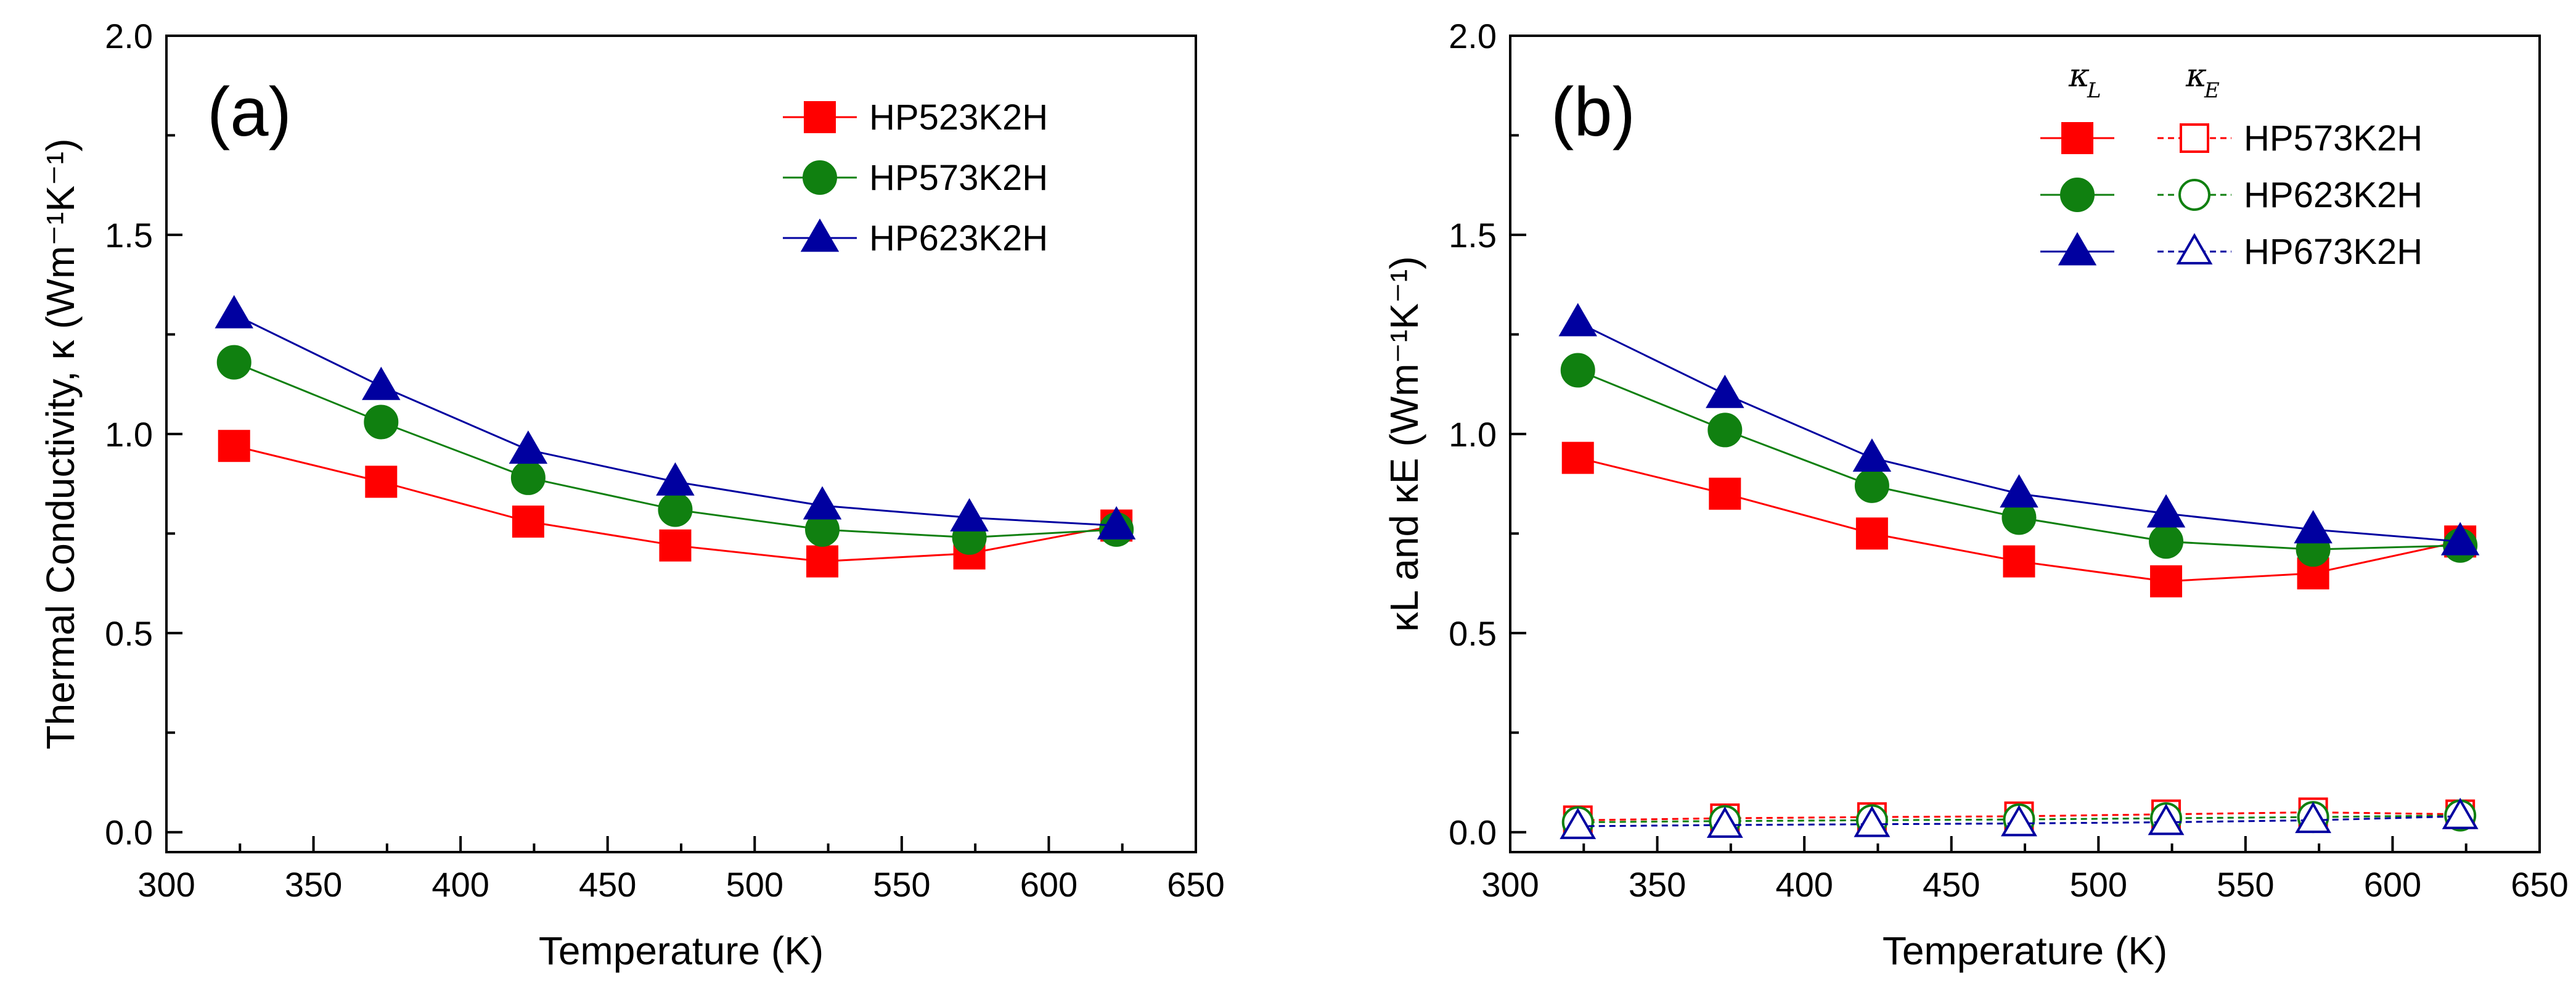 The height and width of the screenshot is (997, 2576). I want to click on legend-header-ke: κ, so click(2196, 75).